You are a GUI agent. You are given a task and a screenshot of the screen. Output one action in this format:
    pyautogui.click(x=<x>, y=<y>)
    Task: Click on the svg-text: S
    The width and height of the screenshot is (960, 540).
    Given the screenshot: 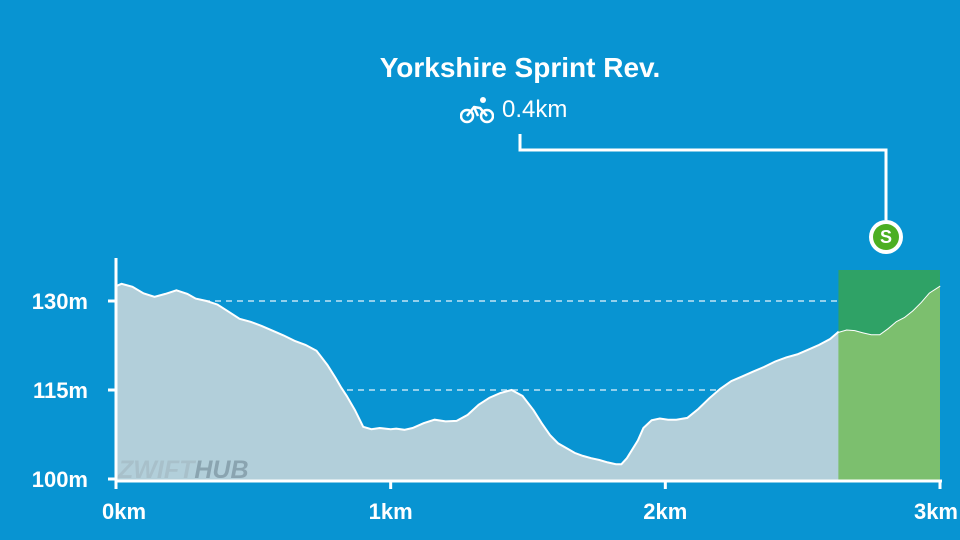 What is the action you would take?
    pyautogui.click(x=886, y=237)
    